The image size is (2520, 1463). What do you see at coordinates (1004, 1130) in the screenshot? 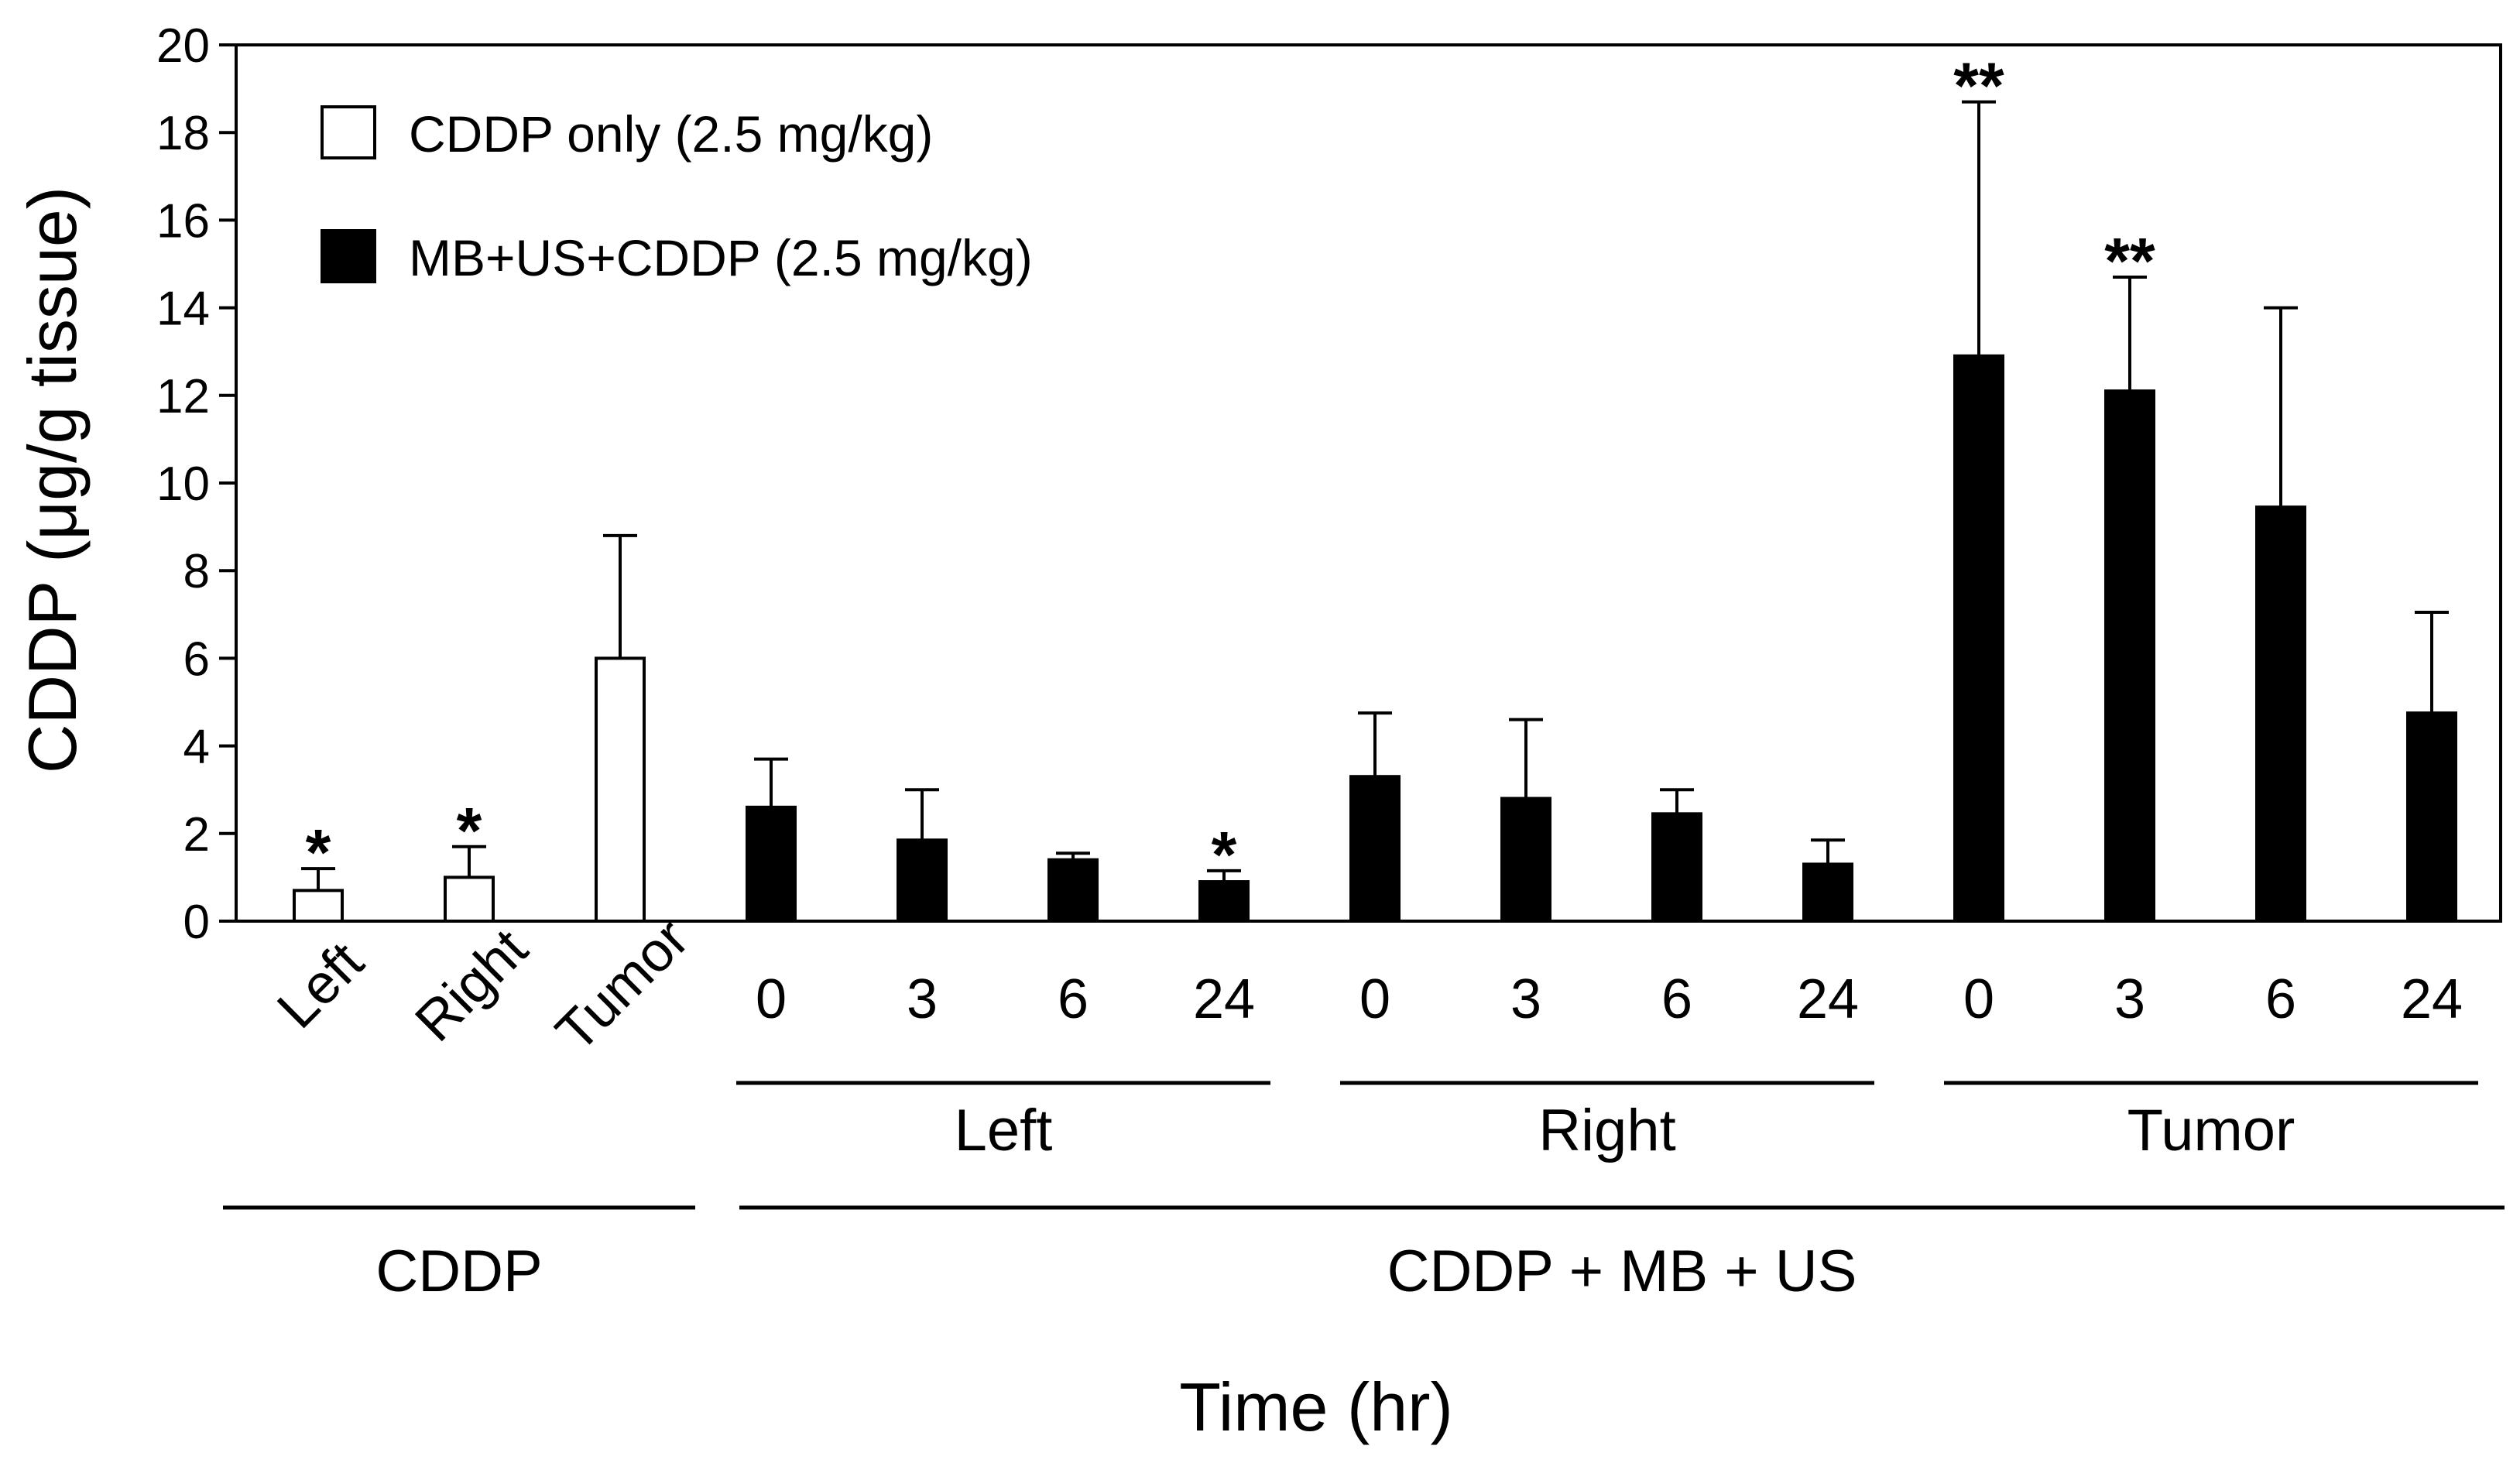
I see `subgroup-label: Left` at bounding box center [1004, 1130].